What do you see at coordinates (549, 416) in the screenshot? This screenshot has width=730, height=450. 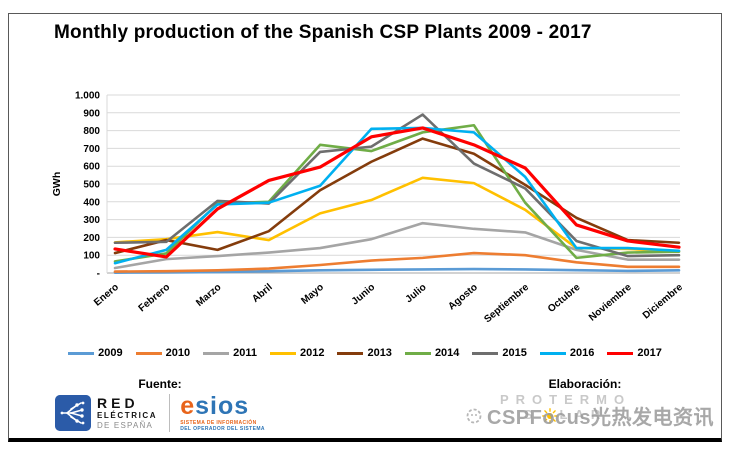 I see `sun-icon` at bounding box center [549, 416].